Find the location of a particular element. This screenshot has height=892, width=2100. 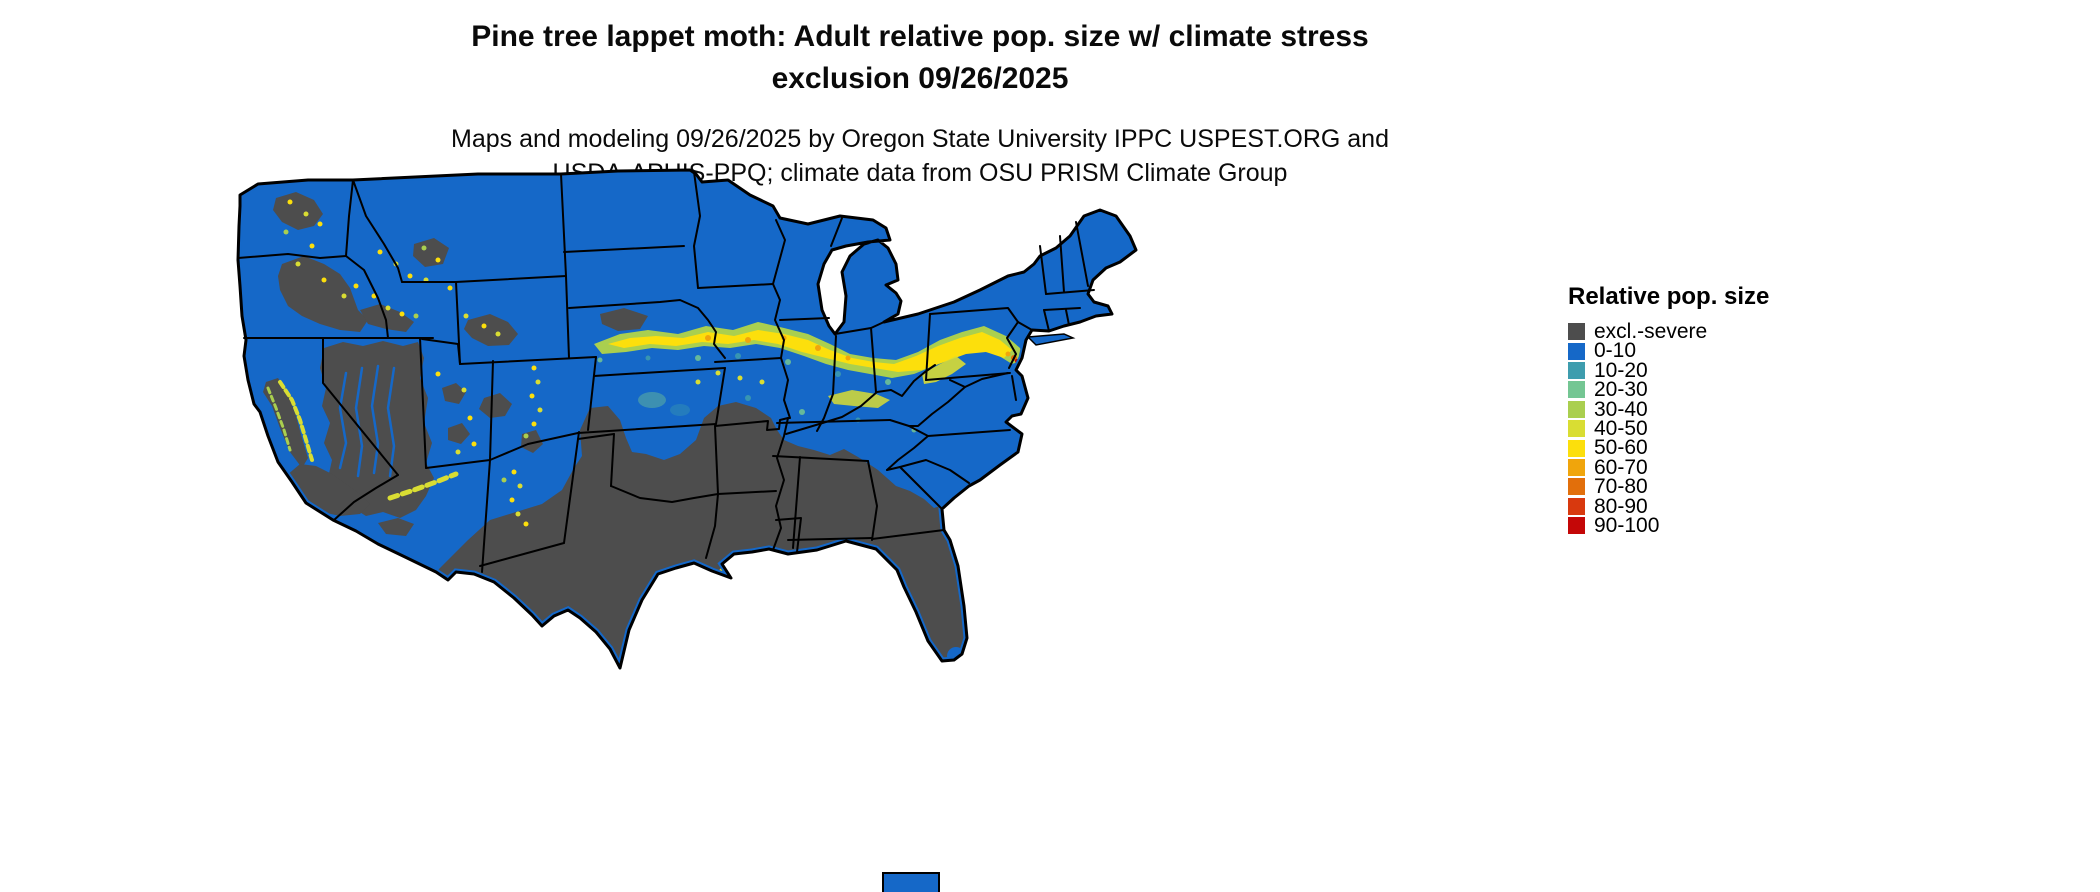

map-fragment is located at coordinates (911, 882).